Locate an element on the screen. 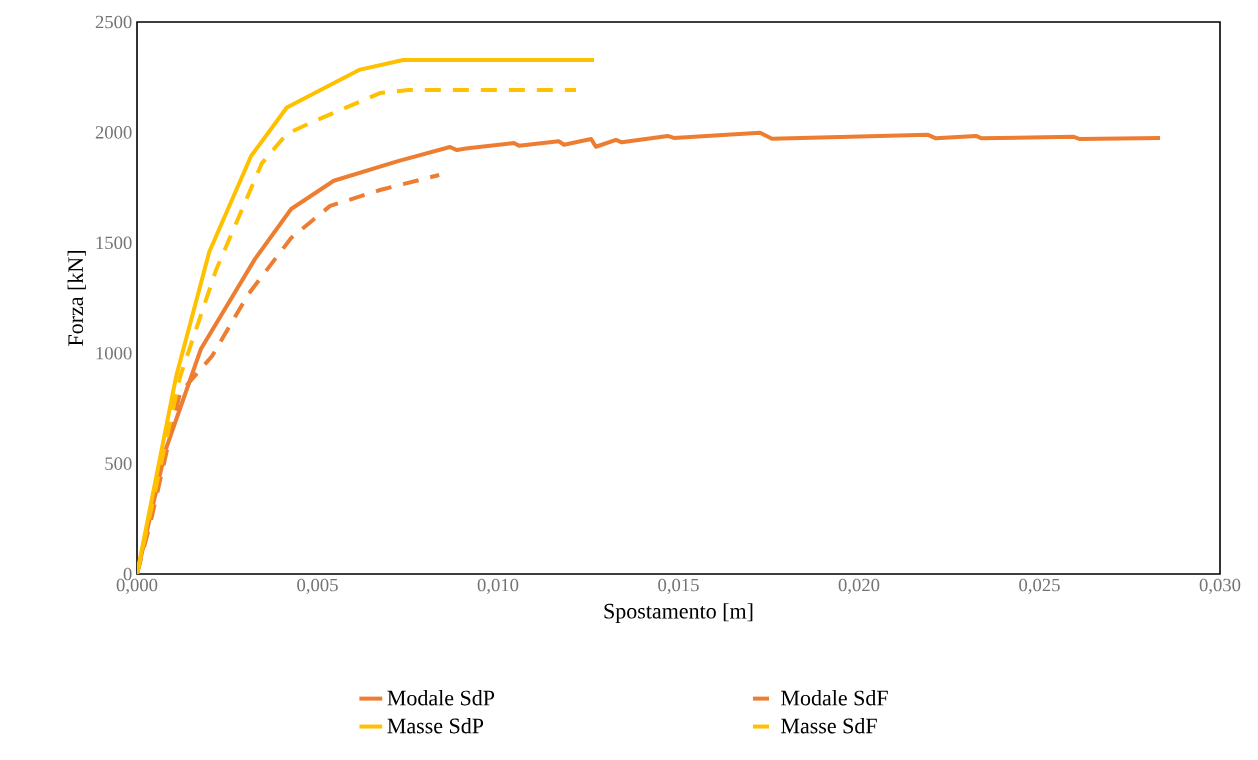 This screenshot has height=760, width=1258. y-tick-label: 1500 is located at coordinates (114, 243).